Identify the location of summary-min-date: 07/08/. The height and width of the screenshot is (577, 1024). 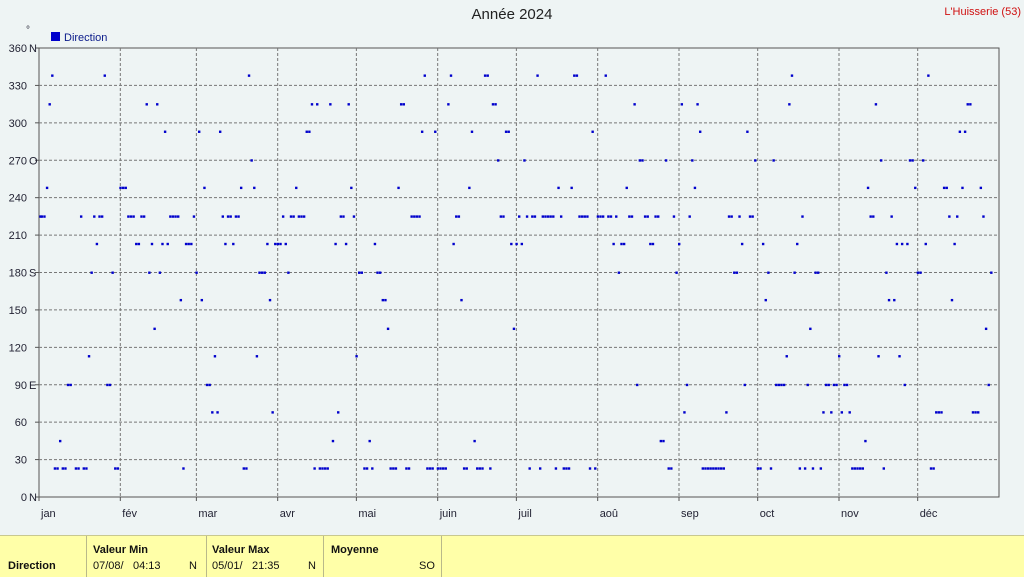
(108, 566).